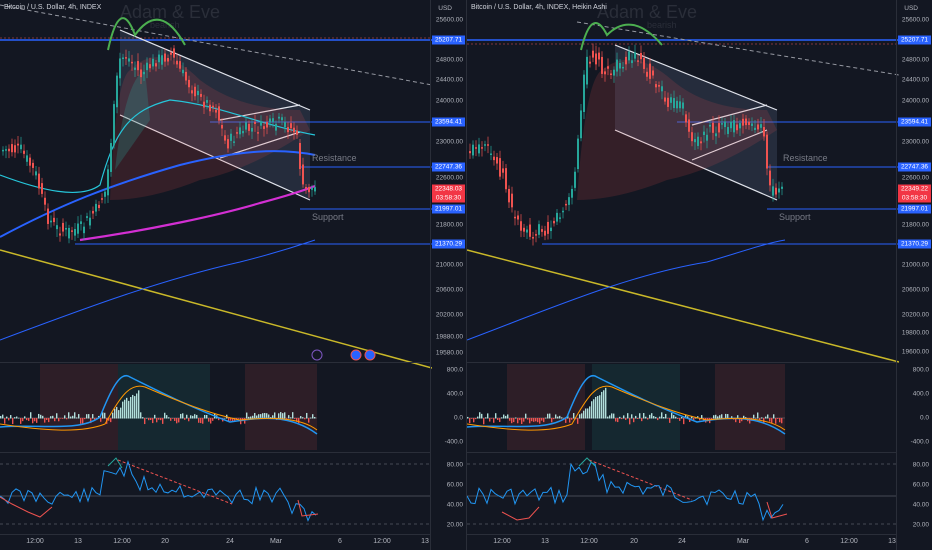  I want to click on macd-pane-left, so click(216, 407).